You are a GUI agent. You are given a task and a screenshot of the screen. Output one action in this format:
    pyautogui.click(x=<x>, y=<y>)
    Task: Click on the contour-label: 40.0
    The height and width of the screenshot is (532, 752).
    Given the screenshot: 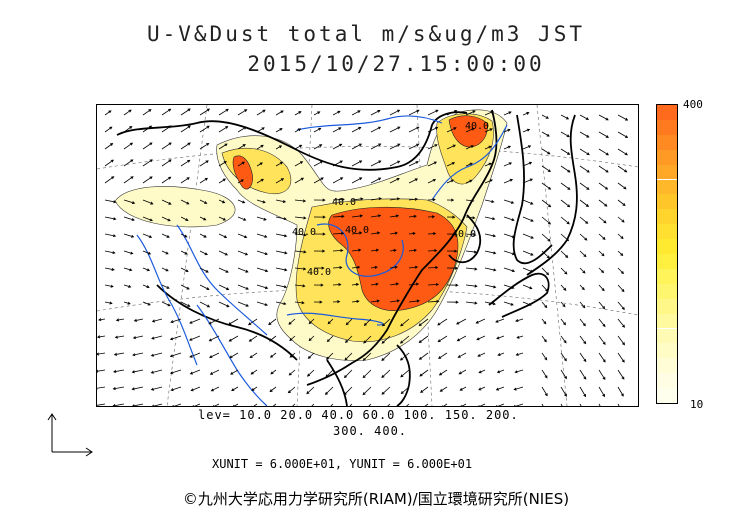 What is the action you would take?
    pyautogui.click(x=477, y=126)
    